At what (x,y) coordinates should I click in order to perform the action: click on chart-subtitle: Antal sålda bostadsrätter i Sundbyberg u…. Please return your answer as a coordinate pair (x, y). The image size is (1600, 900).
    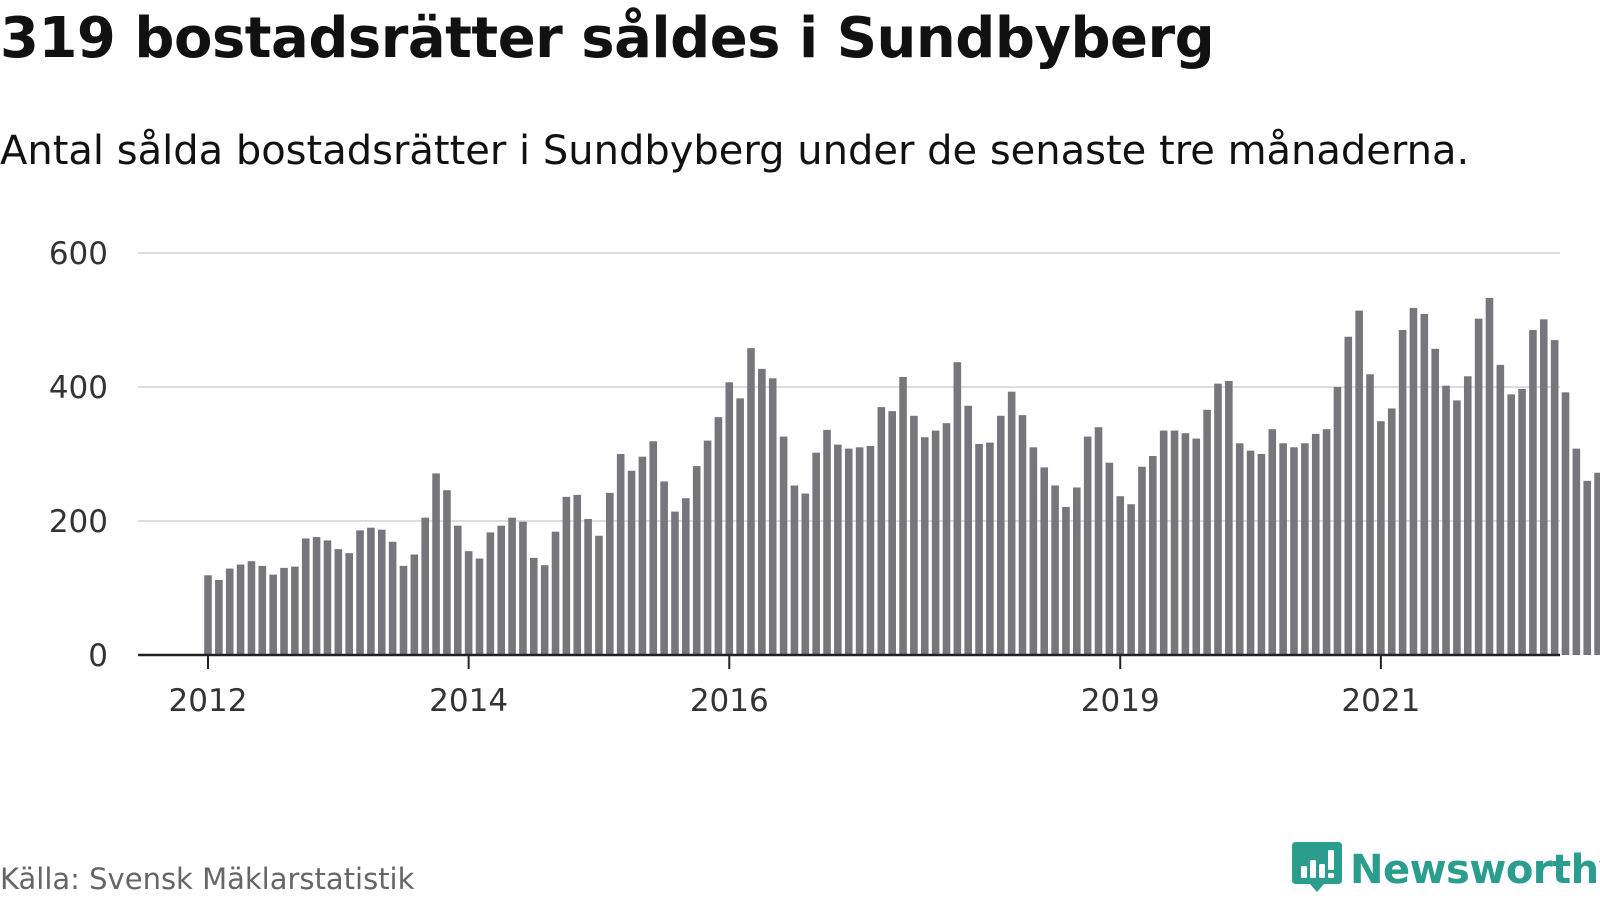
    Looking at the image, I should click on (735, 151).